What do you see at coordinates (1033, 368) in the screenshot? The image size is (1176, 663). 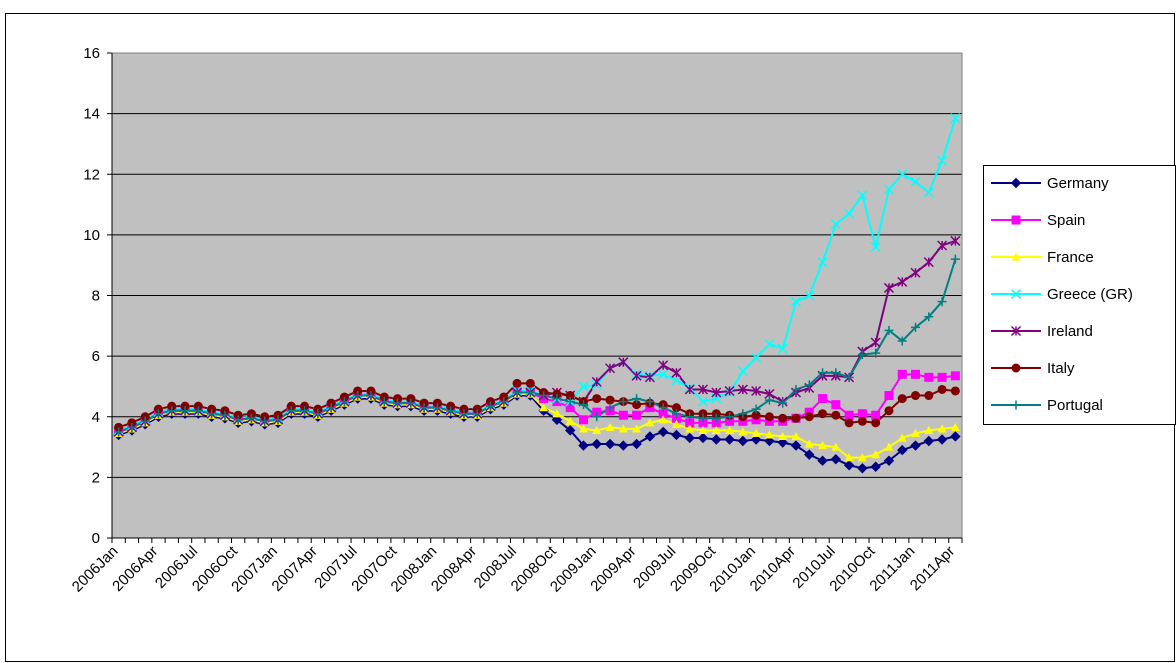 I see `legend-item: Italy` at bounding box center [1033, 368].